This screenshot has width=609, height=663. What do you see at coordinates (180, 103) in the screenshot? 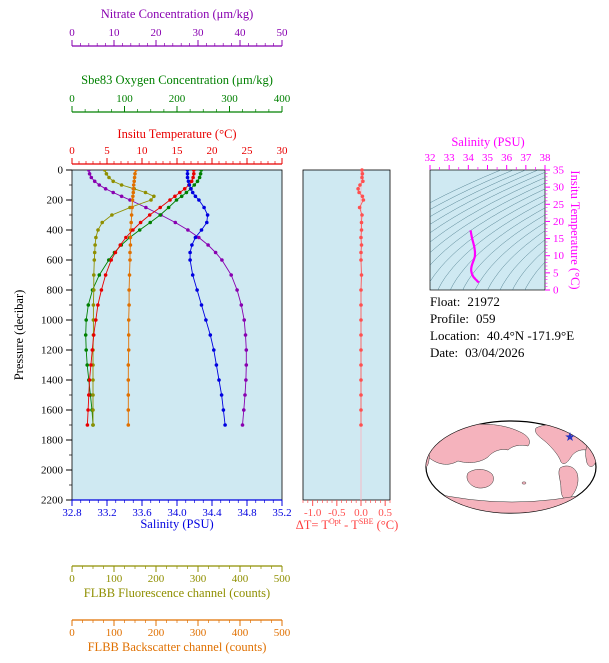
I see `oxygen-axis: 0 100 200 300 400` at bounding box center [180, 103].